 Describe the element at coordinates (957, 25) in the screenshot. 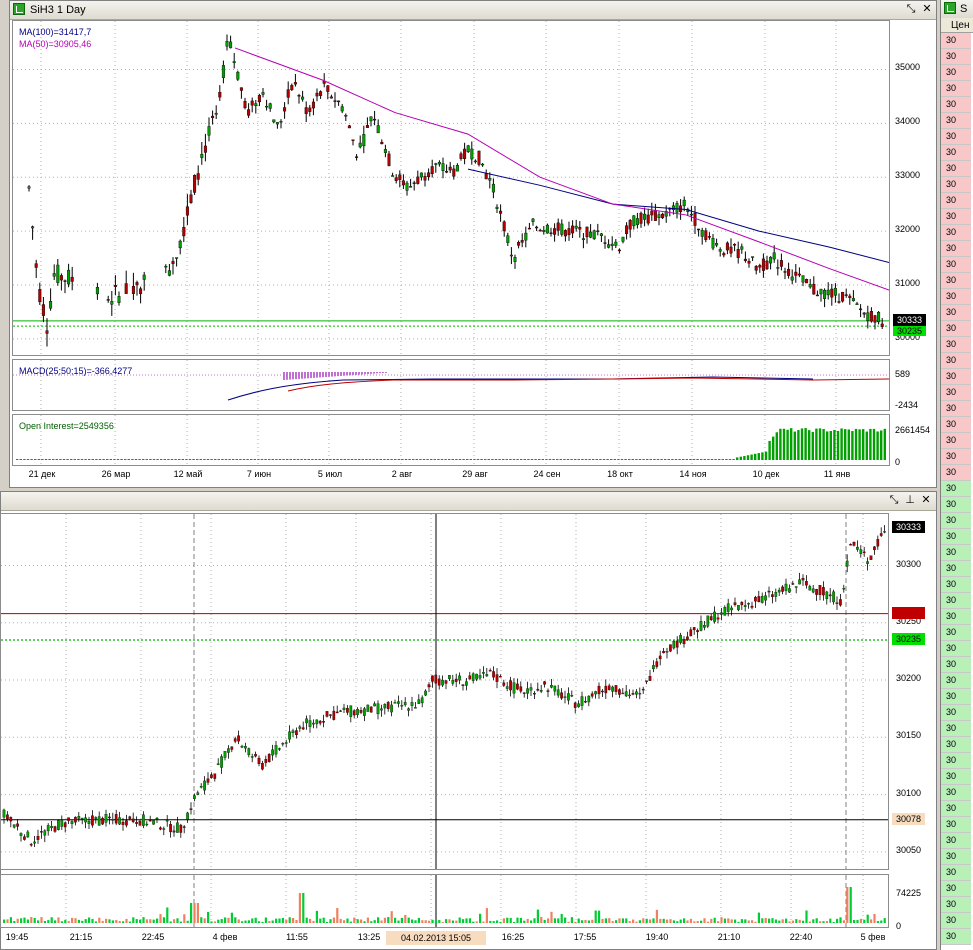

I see `quotes-header: Цен` at that location.